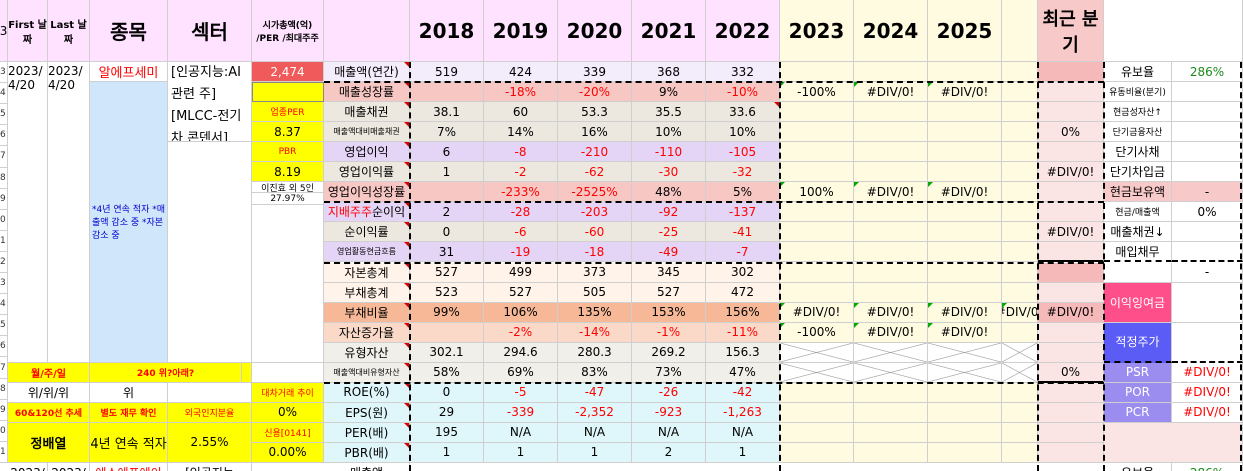  What do you see at coordinates (447, 332) in the screenshot?
I see `metric-value` at bounding box center [447, 332].